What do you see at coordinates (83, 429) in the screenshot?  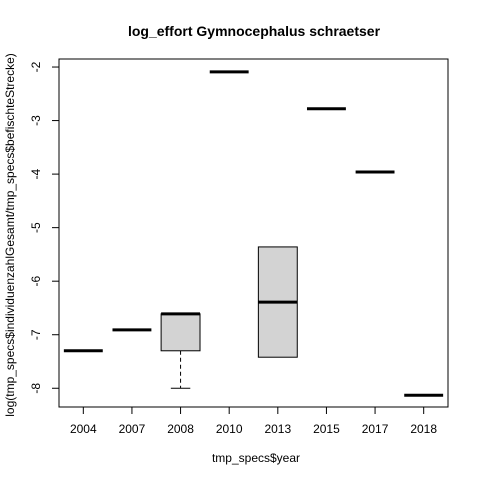 I see `x-tick-label: 2004` at bounding box center [83, 429].